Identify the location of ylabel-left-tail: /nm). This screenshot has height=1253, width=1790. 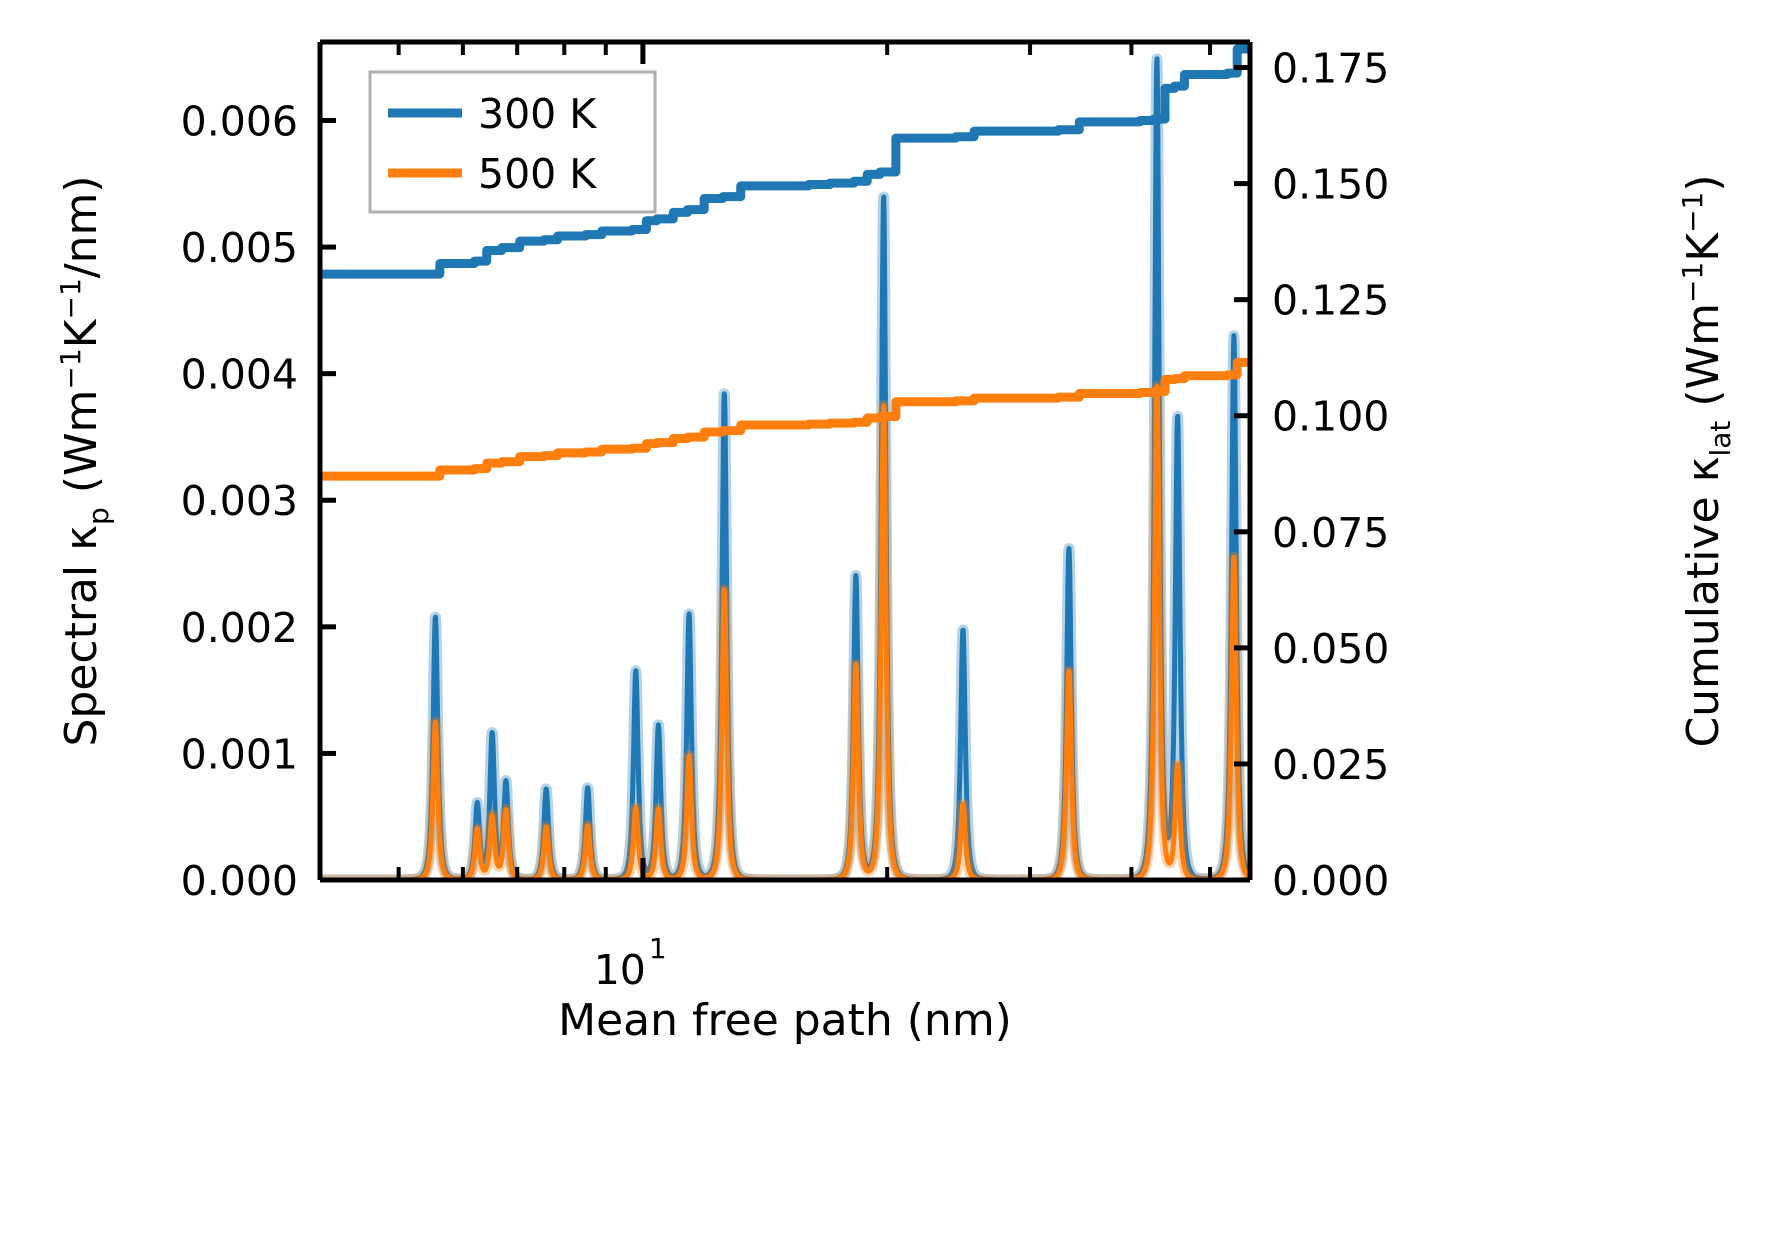
(81, 226).